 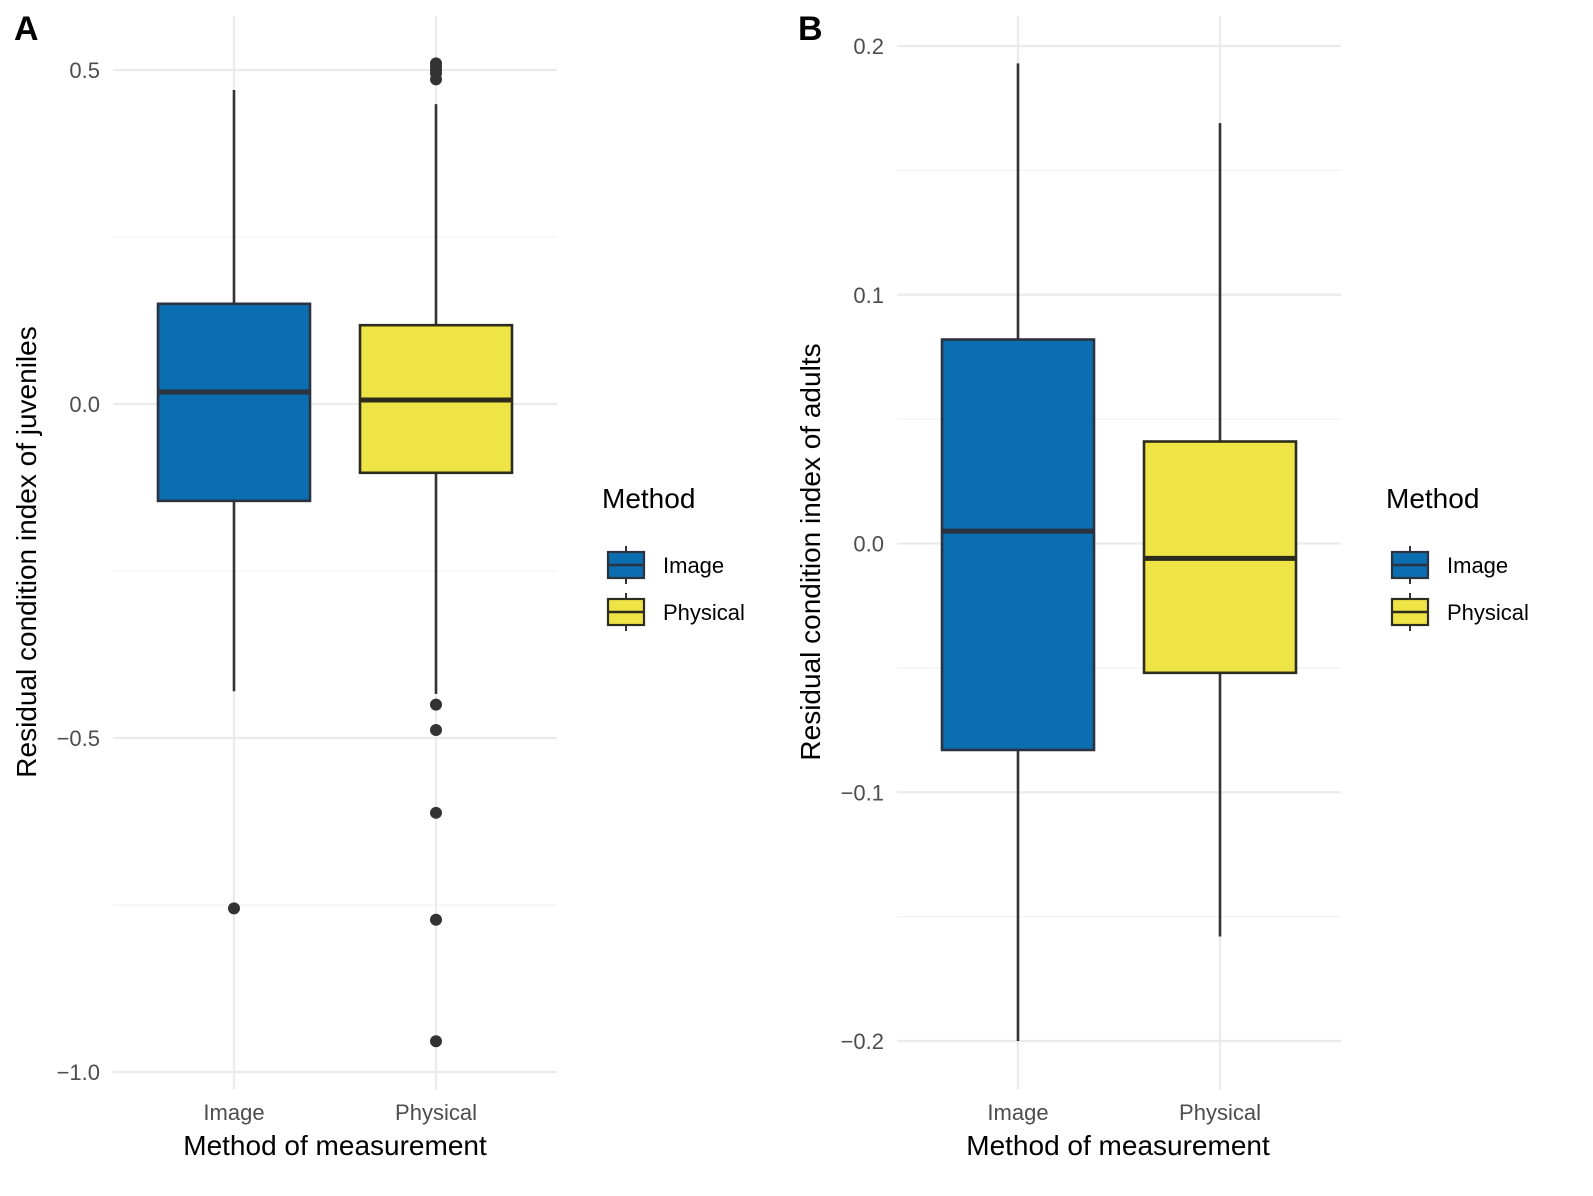 What do you see at coordinates (862, 792) in the screenshot?
I see `y-tick-label: −0.1` at bounding box center [862, 792].